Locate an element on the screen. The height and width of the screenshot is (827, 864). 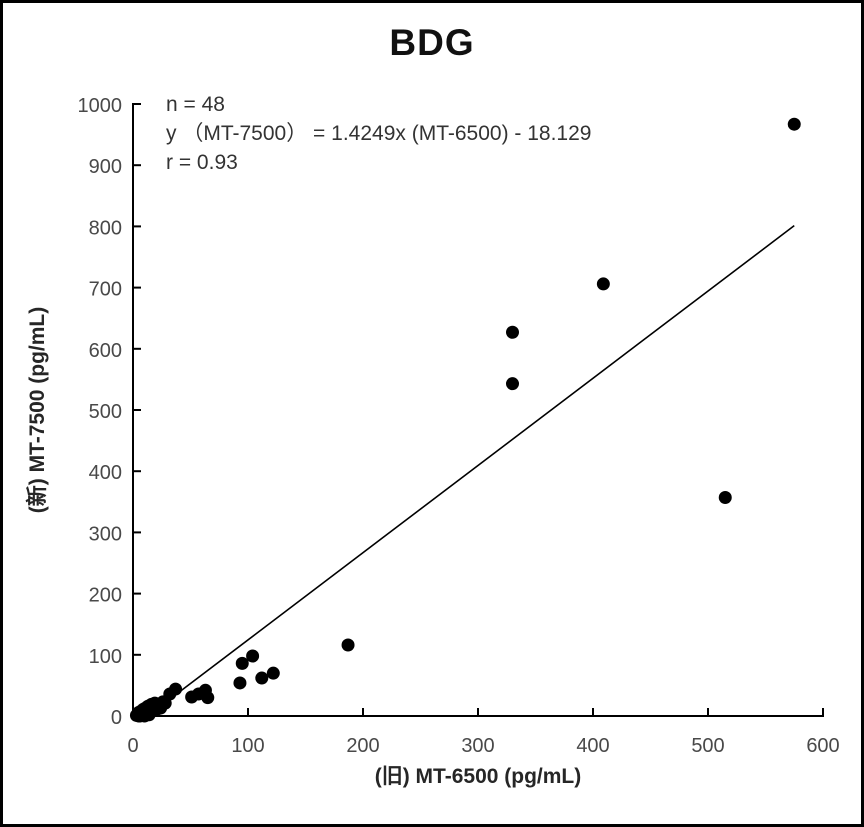
x-tick-label: 0 is located at coordinates (132, 746).